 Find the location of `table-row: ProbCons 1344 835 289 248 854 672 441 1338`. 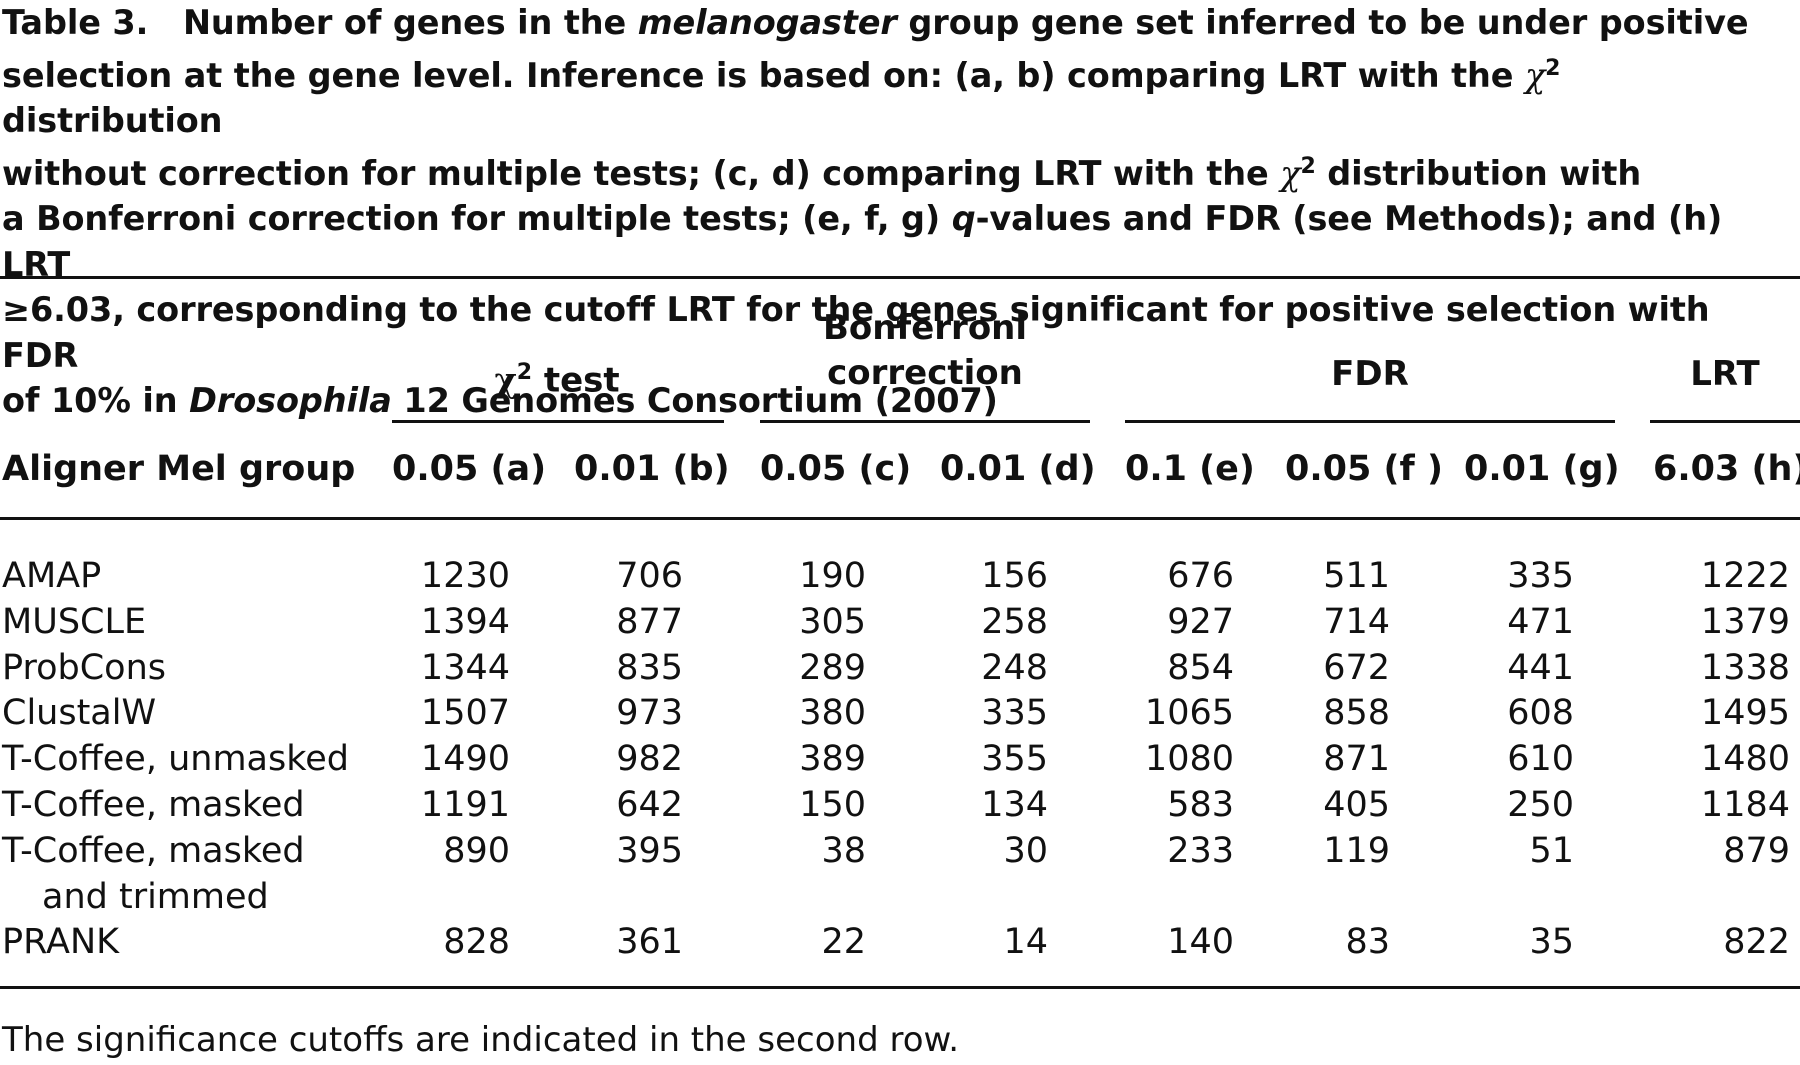

table-row: ProbCons 1344 835 289 248 854 672 441 1338 is located at coordinates (900, 668).